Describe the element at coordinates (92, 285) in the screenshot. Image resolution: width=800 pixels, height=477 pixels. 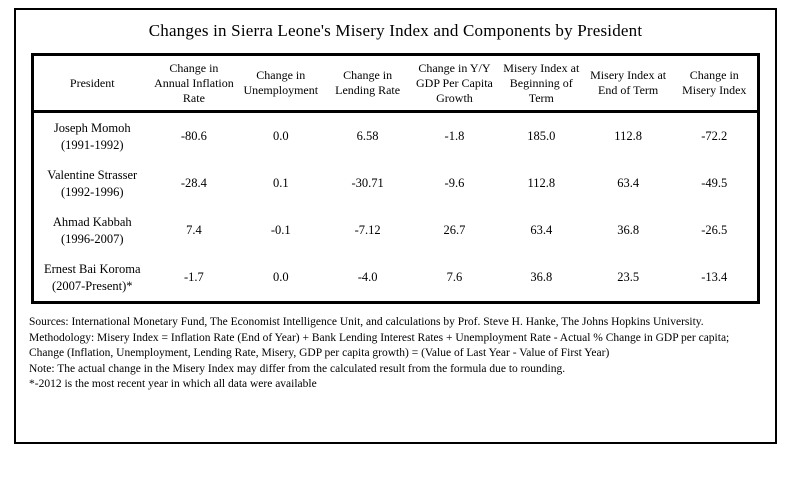
I see `president-term: (2007-Present)*` at that location.